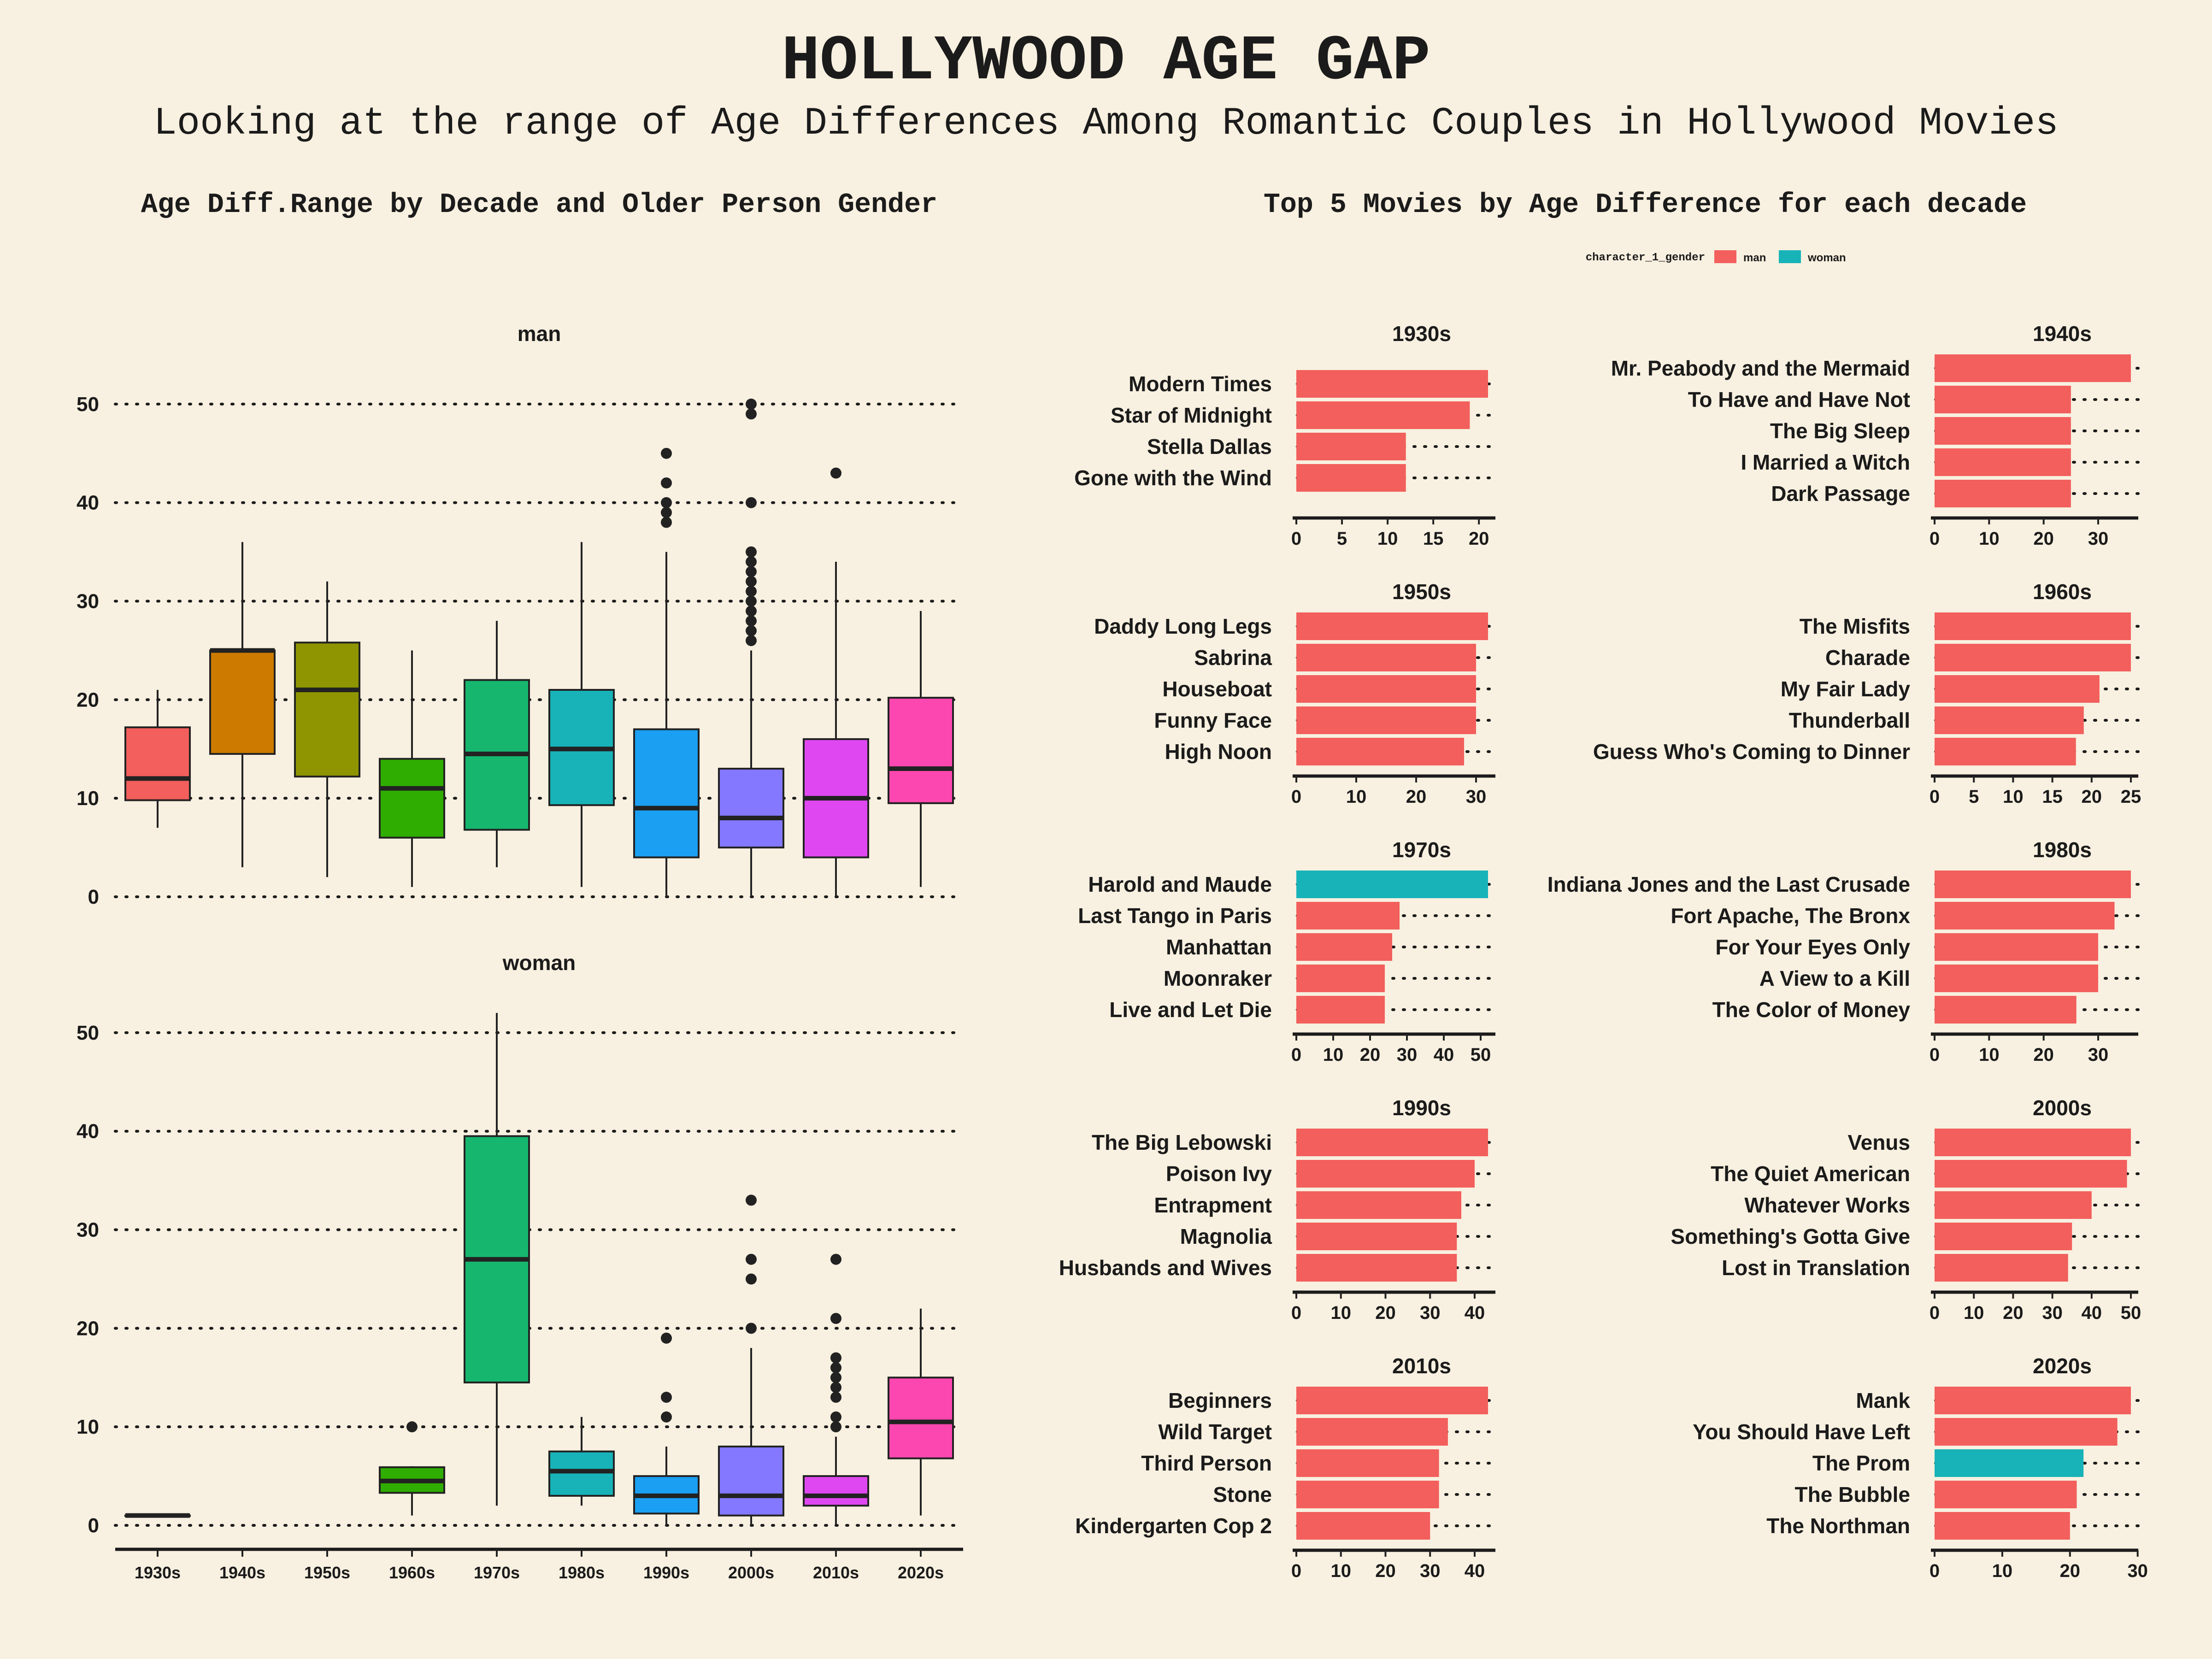 The image size is (2212, 1659). I want to click on bar-label: Fort Apache, The Bronx, so click(1790, 916).